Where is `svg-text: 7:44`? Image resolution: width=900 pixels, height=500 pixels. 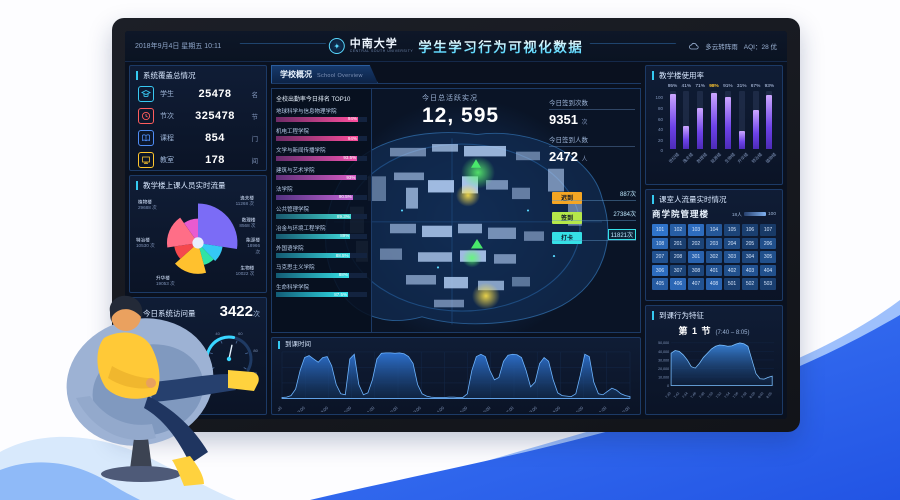
svg-text: 7:44 is located at coordinates (684, 396).